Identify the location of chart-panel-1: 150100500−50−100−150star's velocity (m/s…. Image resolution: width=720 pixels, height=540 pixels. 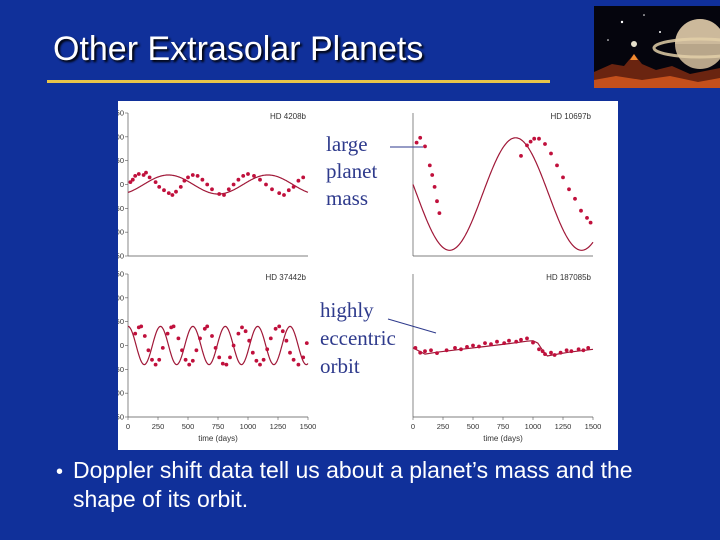
(213, 185).